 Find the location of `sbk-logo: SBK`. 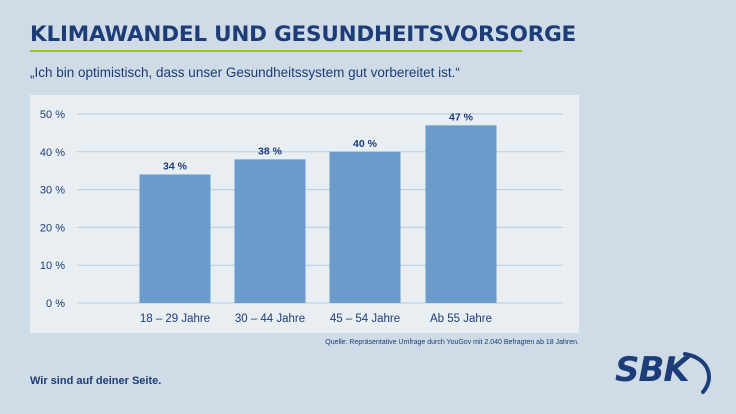

sbk-logo: SBK is located at coordinates (666, 373).